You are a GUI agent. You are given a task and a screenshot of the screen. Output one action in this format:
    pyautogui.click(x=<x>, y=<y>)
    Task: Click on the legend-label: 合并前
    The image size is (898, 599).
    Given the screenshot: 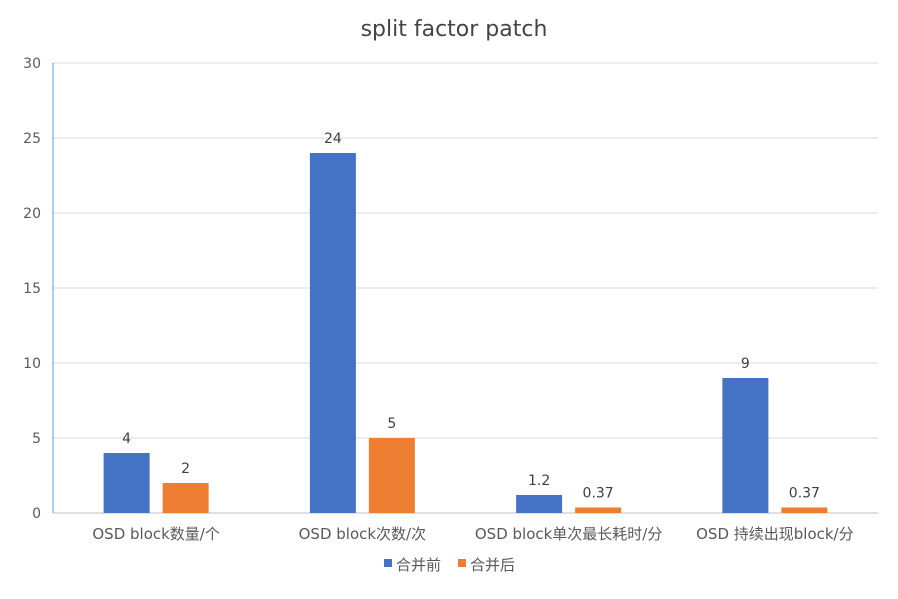 What is the action you would take?
    pyautogui.click(x=418, y=565)
    